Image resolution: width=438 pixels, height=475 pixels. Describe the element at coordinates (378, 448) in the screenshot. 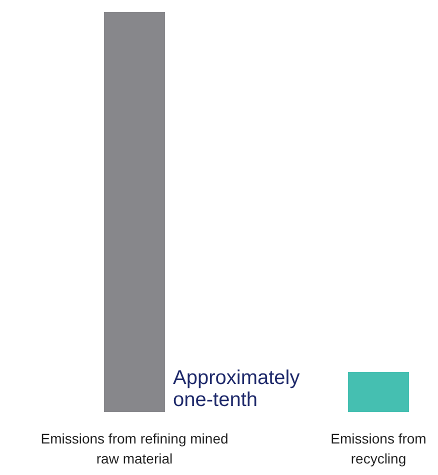

I see `x-tick-label: Emissions from recycling` at that location.